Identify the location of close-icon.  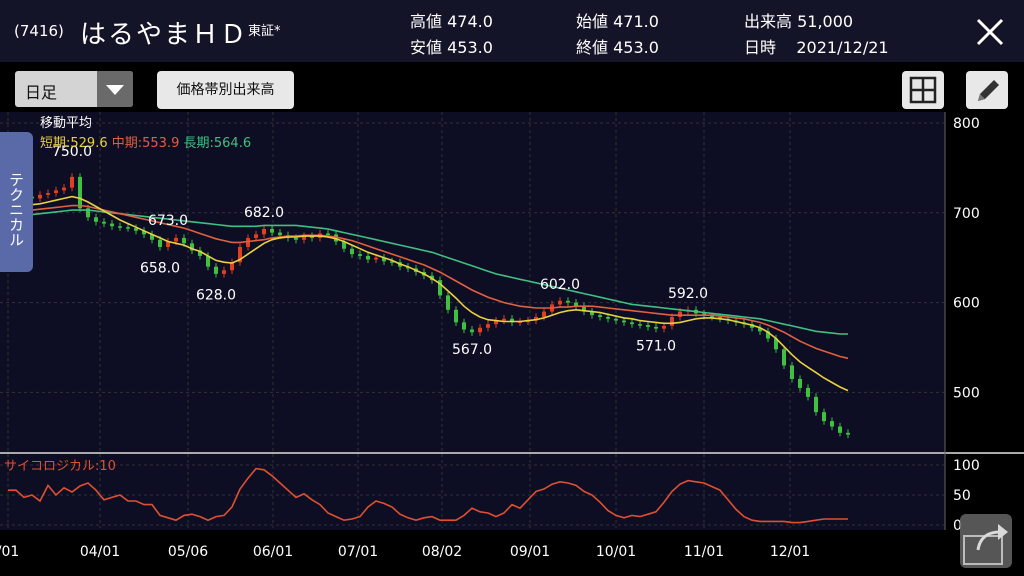
(990, 32).